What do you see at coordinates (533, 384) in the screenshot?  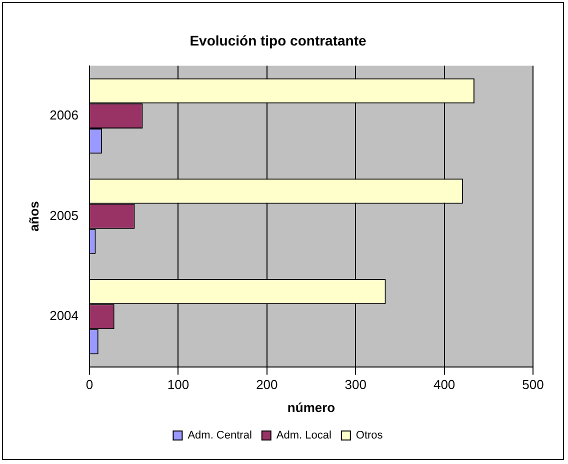 I see `x-tick-label: 500` at bounding box center [533, 384].